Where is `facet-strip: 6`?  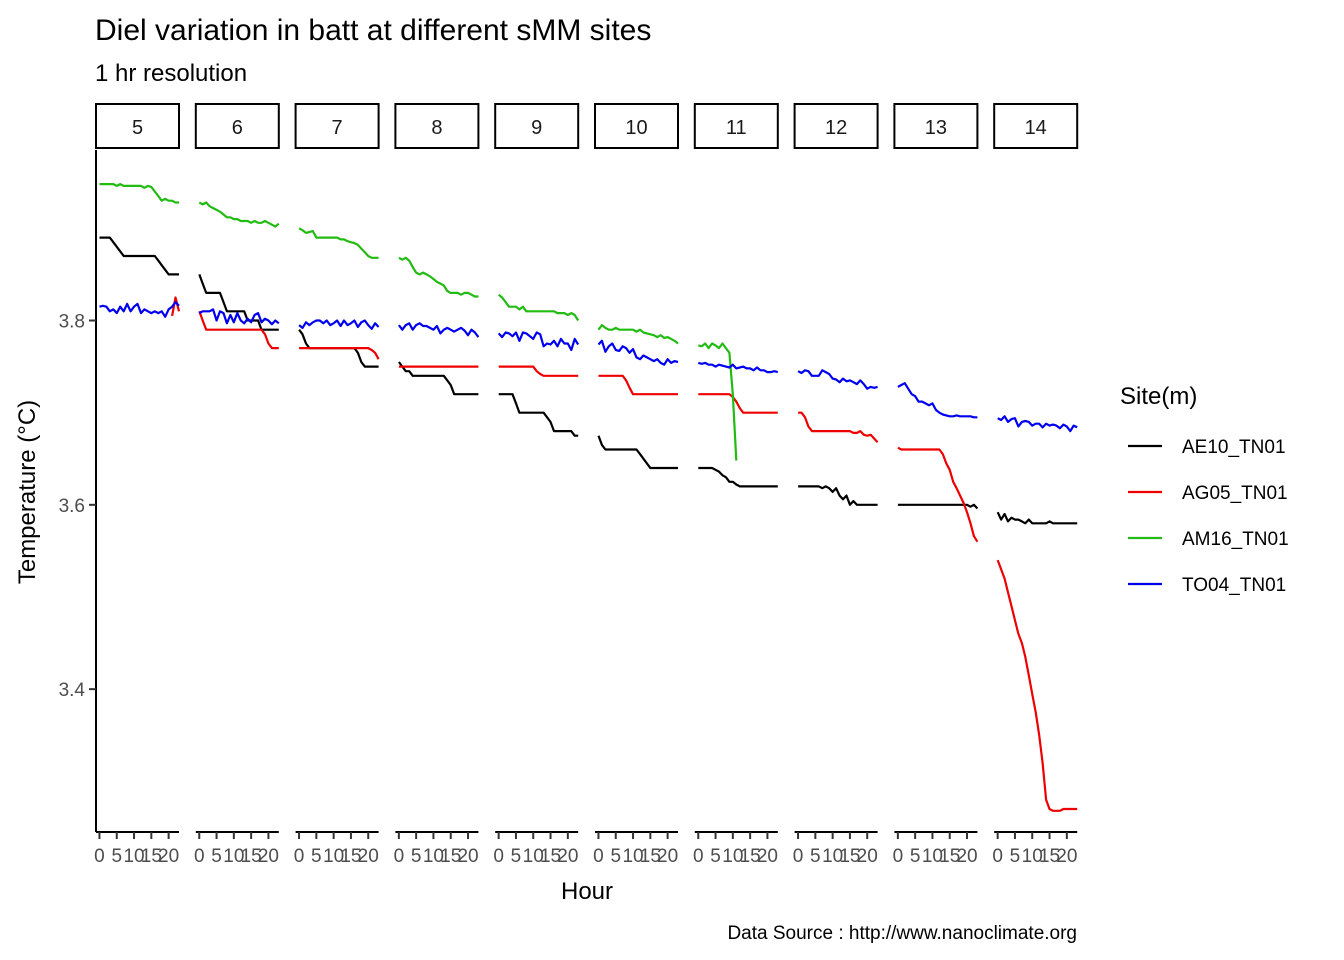
facet-strip: 6 is located at coordinates (237, 126).